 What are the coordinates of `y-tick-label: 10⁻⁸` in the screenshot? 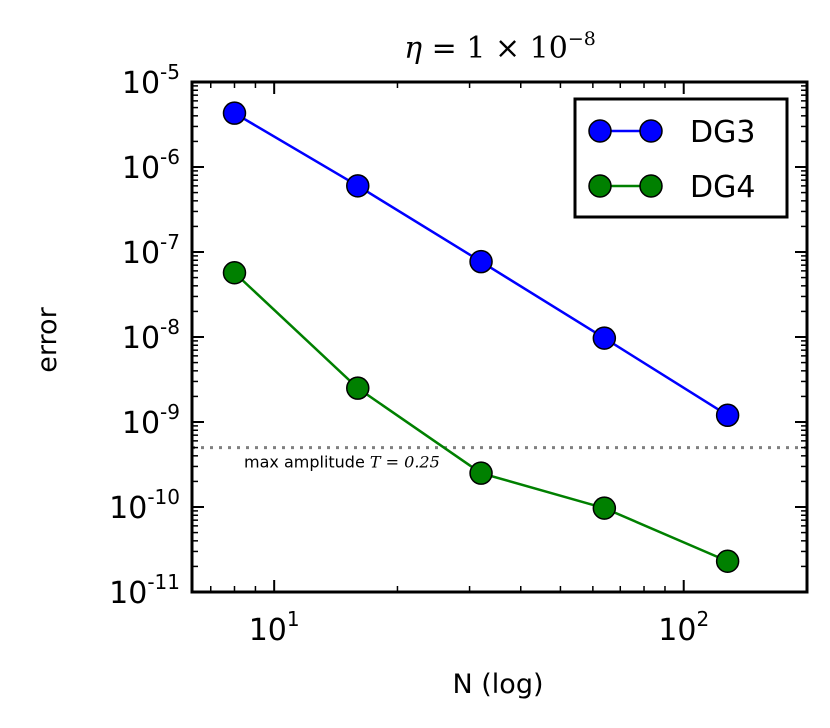 It's located at (151, 335).